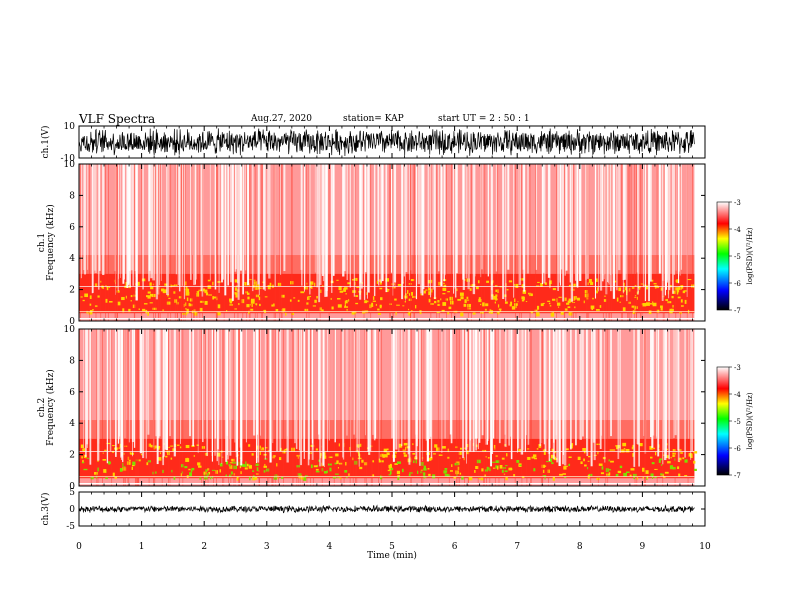 The image size is (792, 612). What do you see at coordinates (72, 493) in the screenshot?
I see `y-tick-label: 5` at bounding box center [72, 493].